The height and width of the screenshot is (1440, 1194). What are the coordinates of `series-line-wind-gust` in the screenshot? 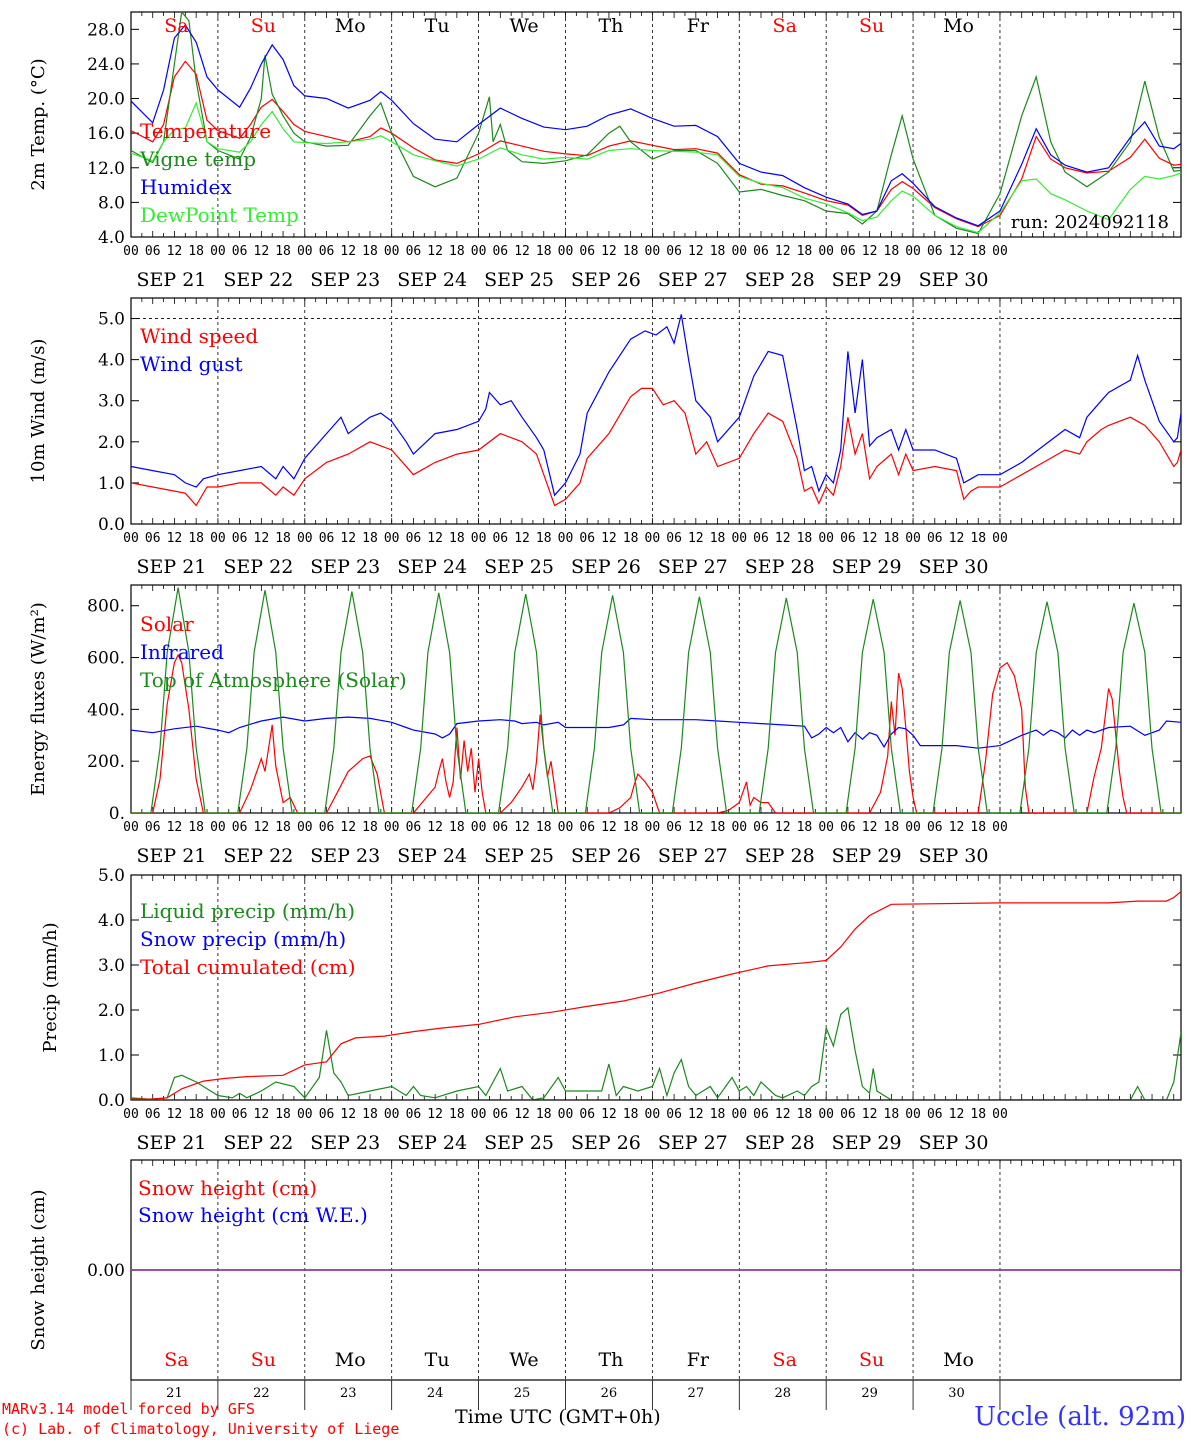 It's located at (656, 405).